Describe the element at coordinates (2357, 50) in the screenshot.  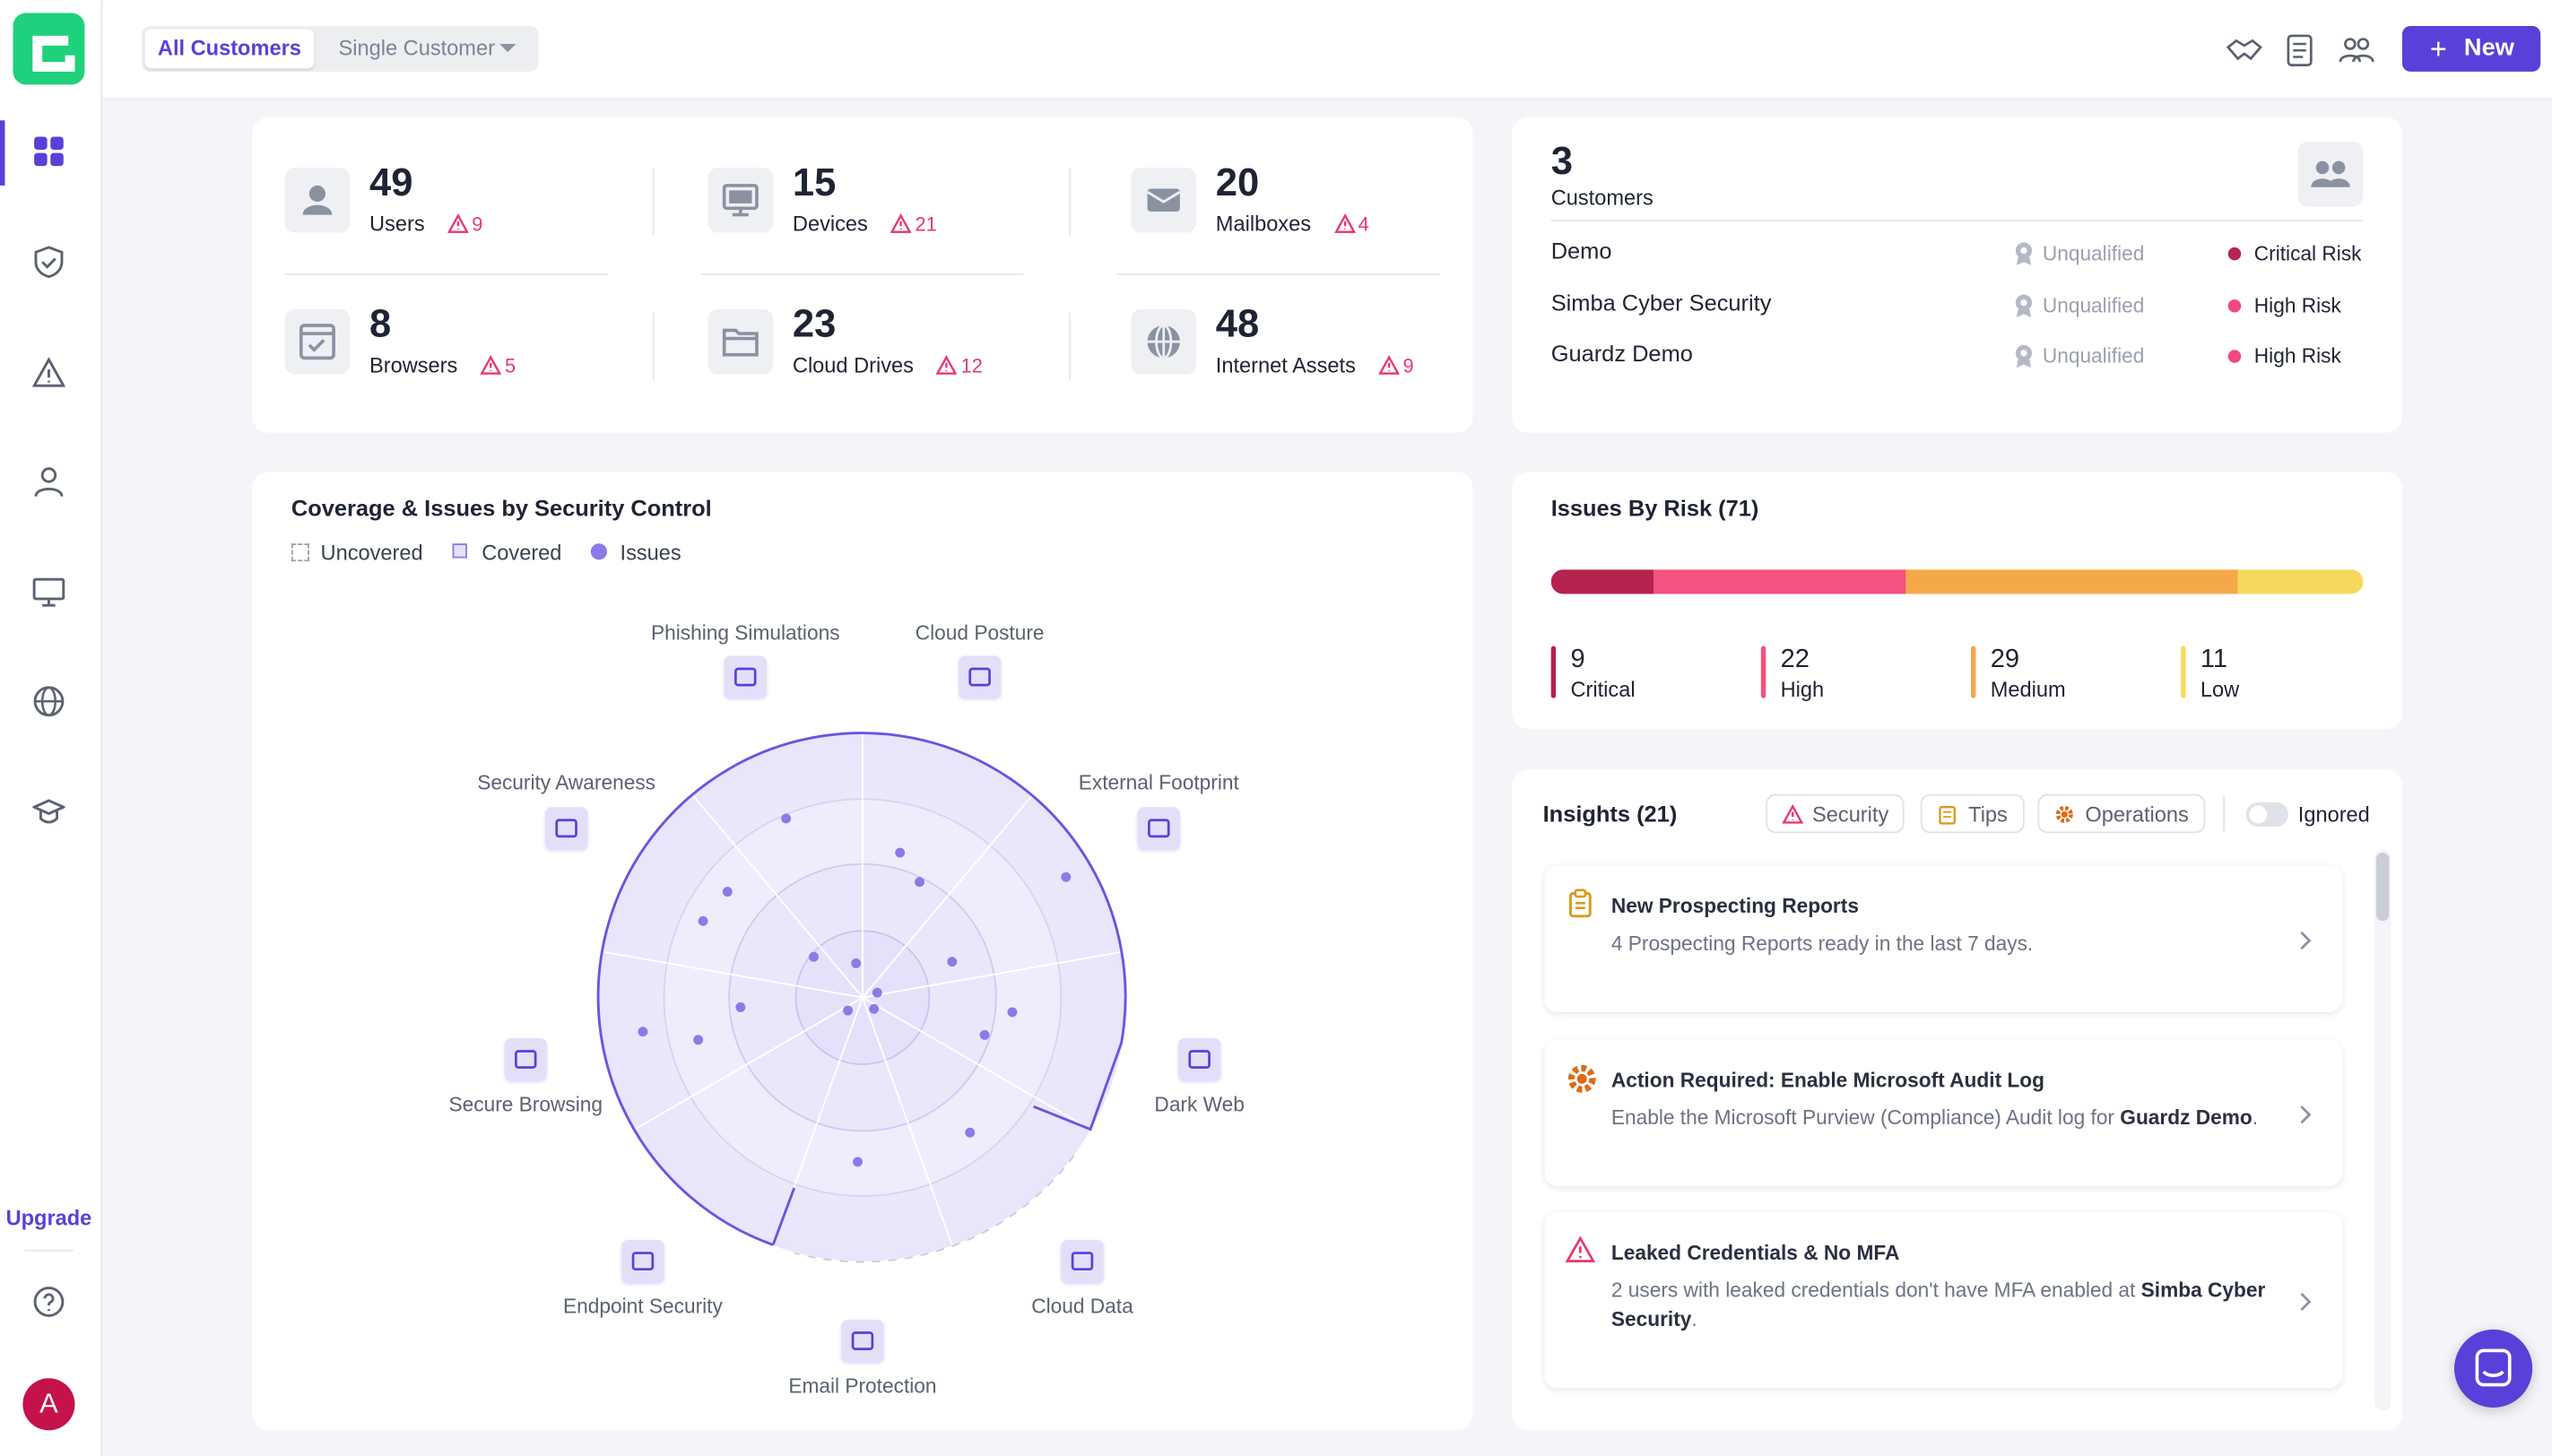
I see `team-icon` at that location.